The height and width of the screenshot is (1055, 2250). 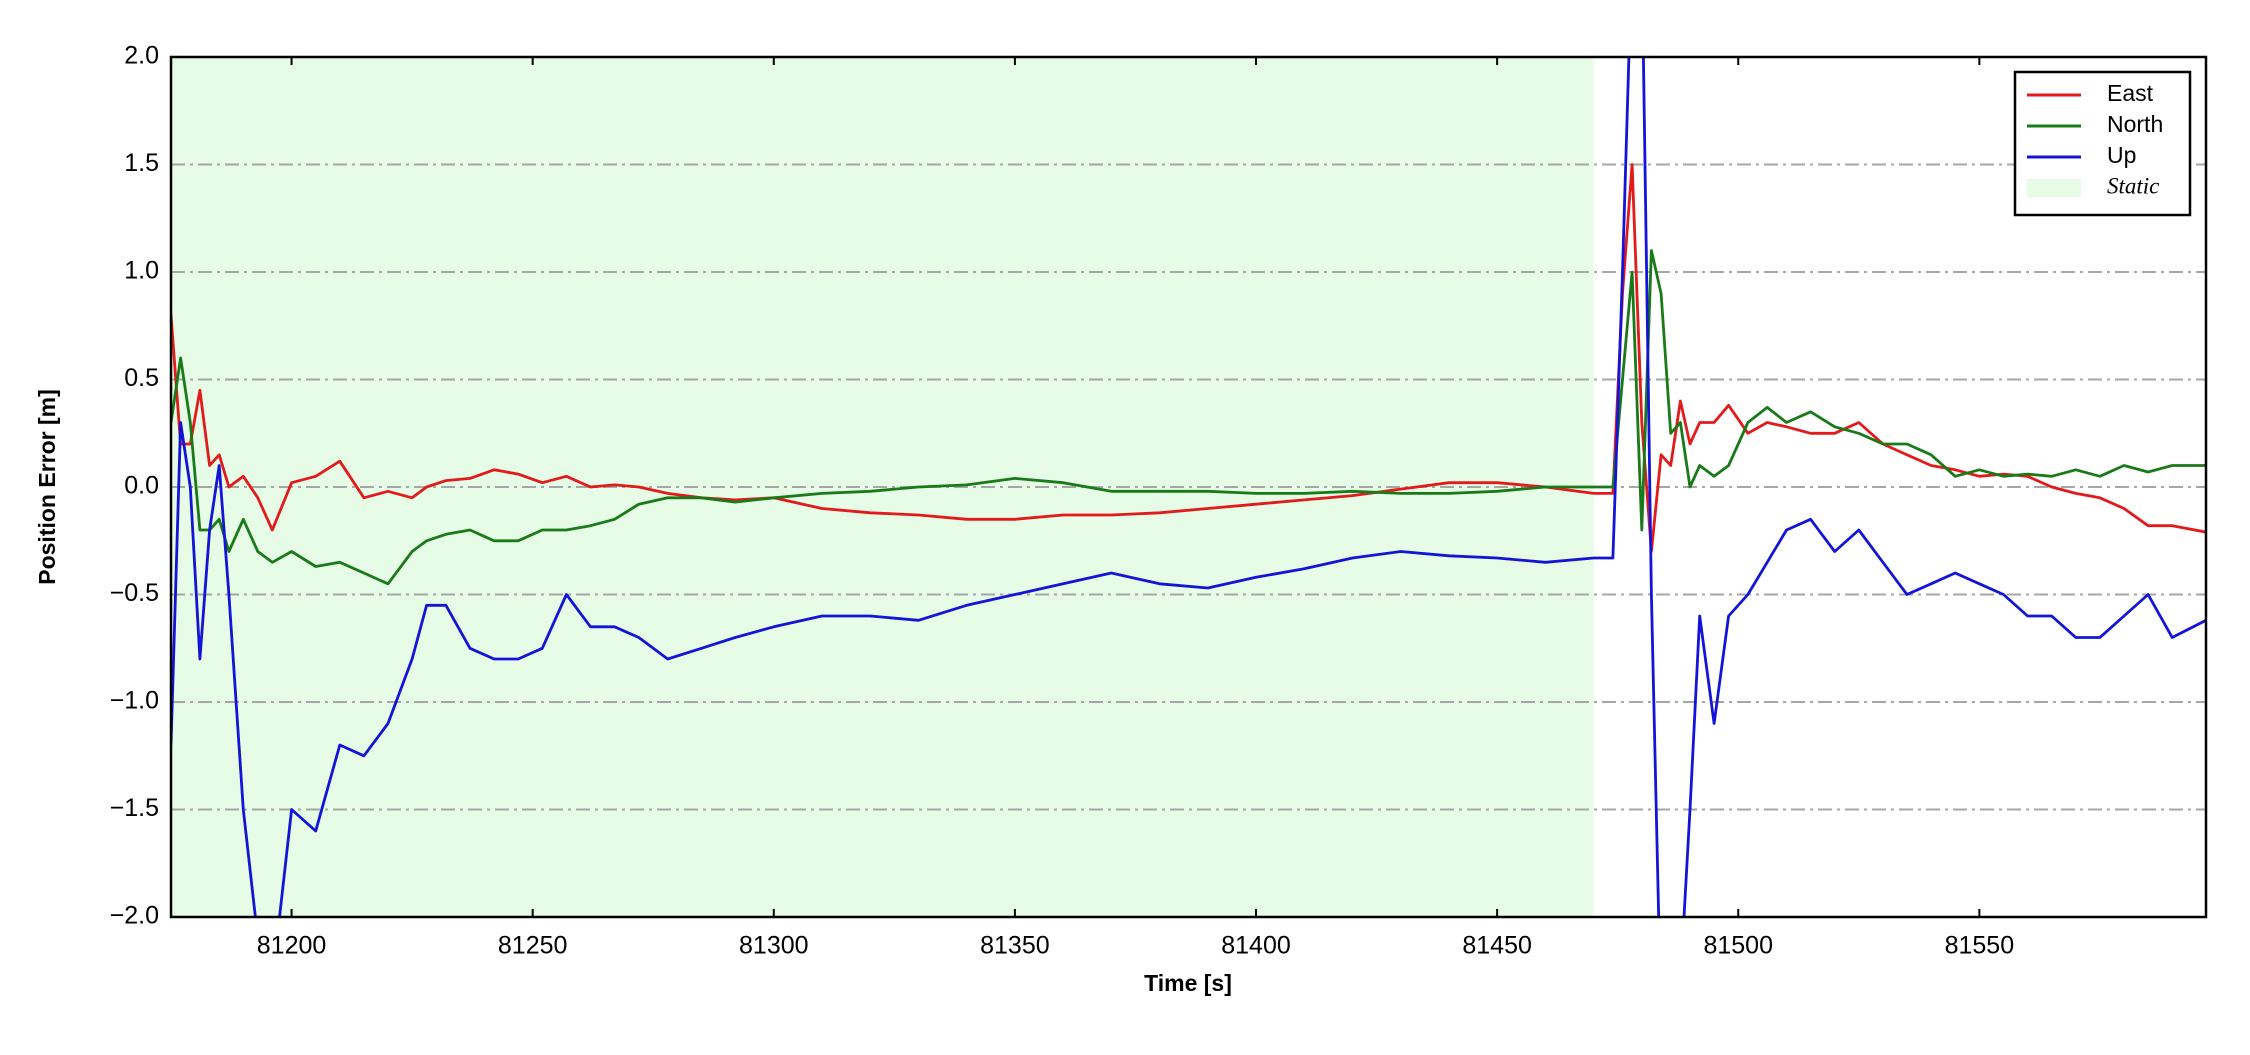 What do you see at coordinates (47, 487) in the screenshot?
I see `y-axis-label: Position Error [m]` at bounding box center [47, 487].